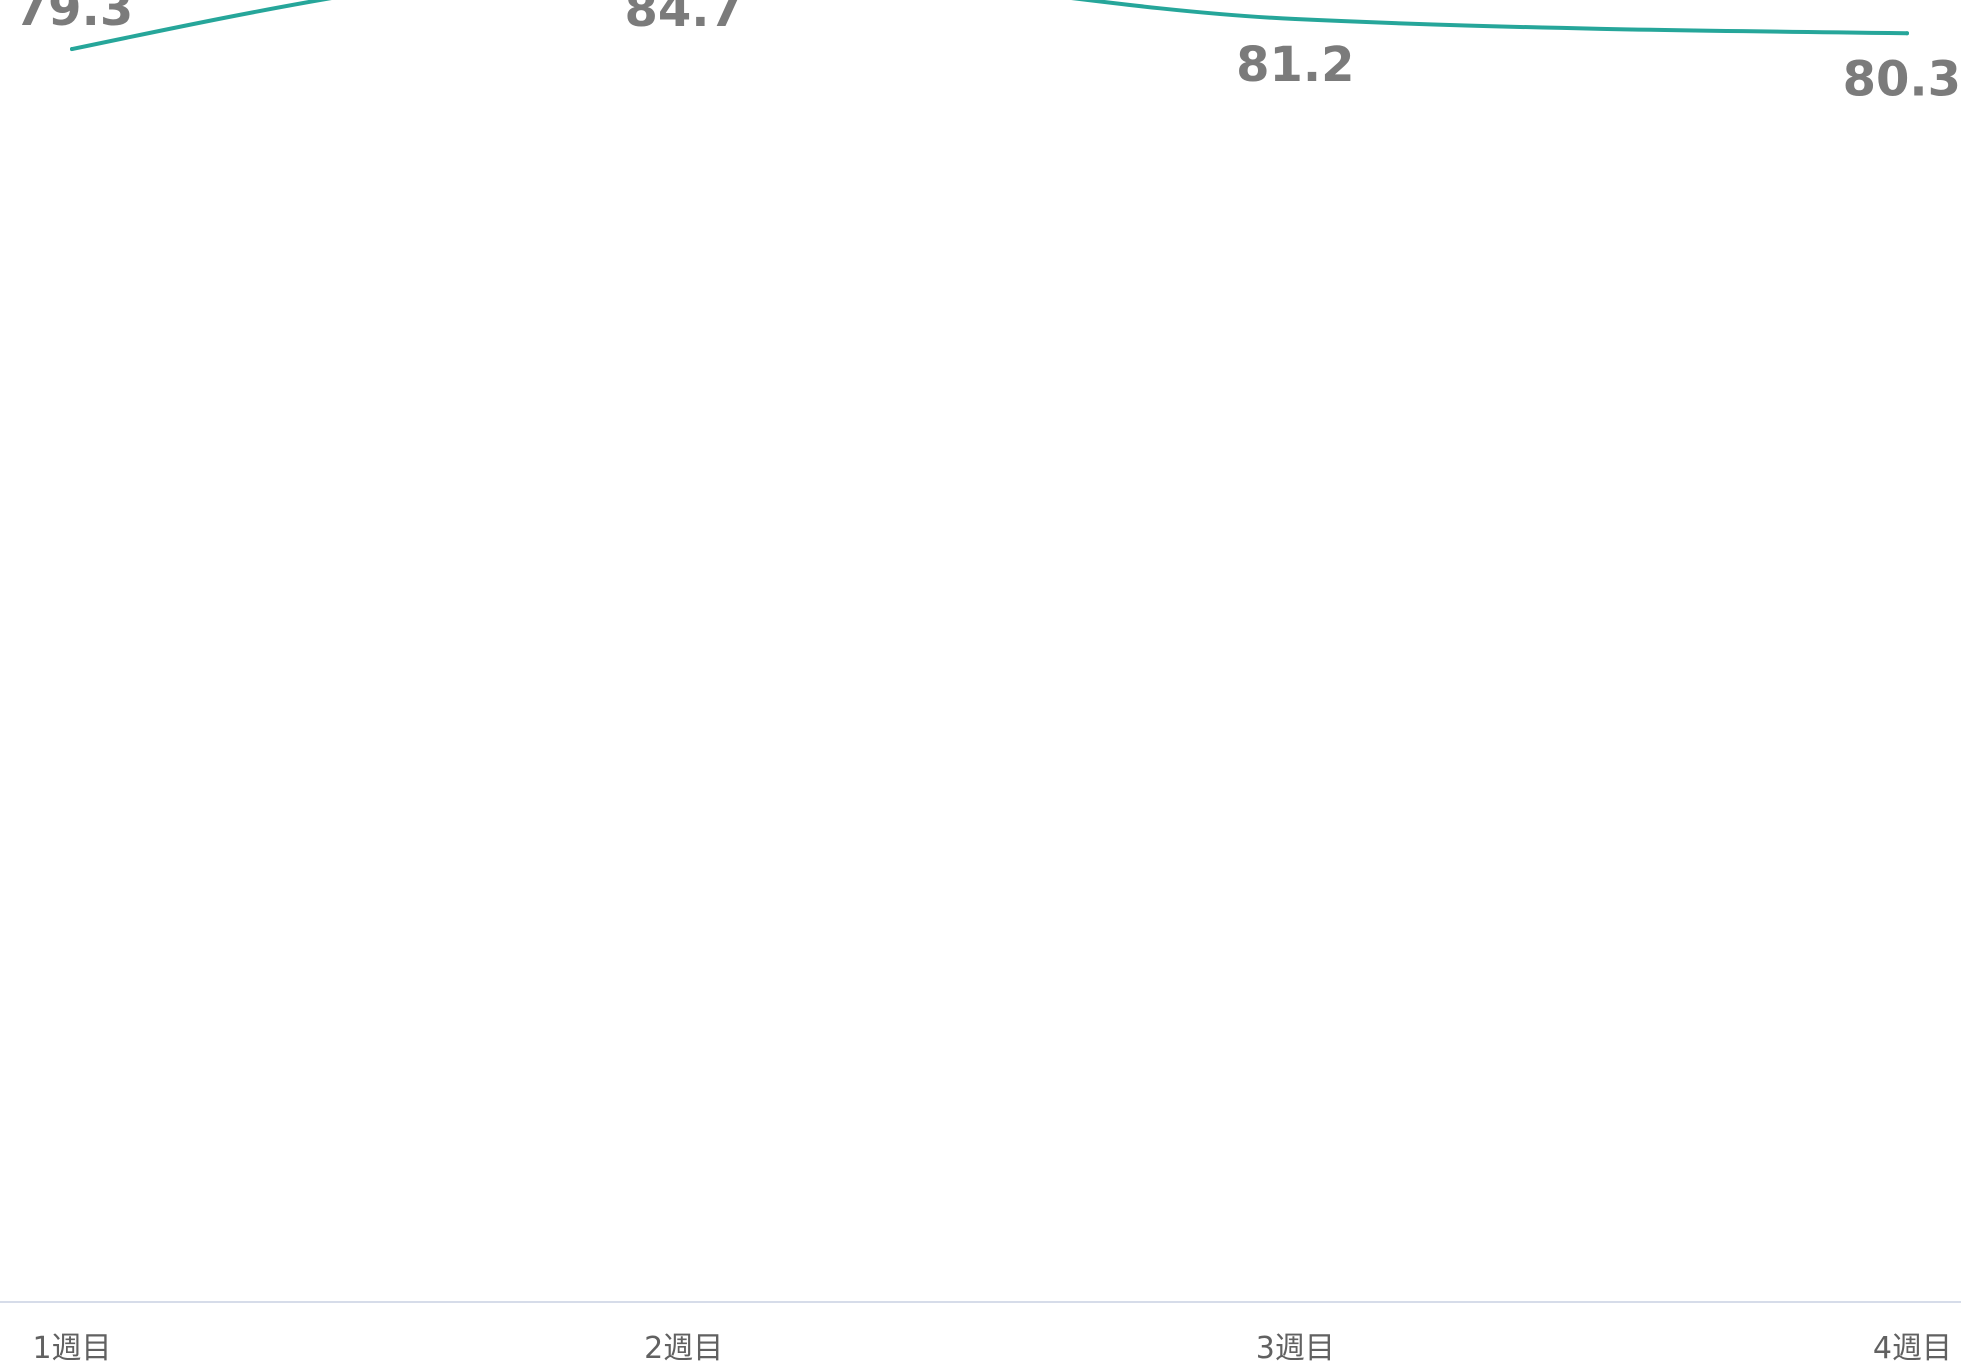  Describe the element at coordinates (71, 1348) in the screenshot. I see `x-tick-label: 1週目` at that location.